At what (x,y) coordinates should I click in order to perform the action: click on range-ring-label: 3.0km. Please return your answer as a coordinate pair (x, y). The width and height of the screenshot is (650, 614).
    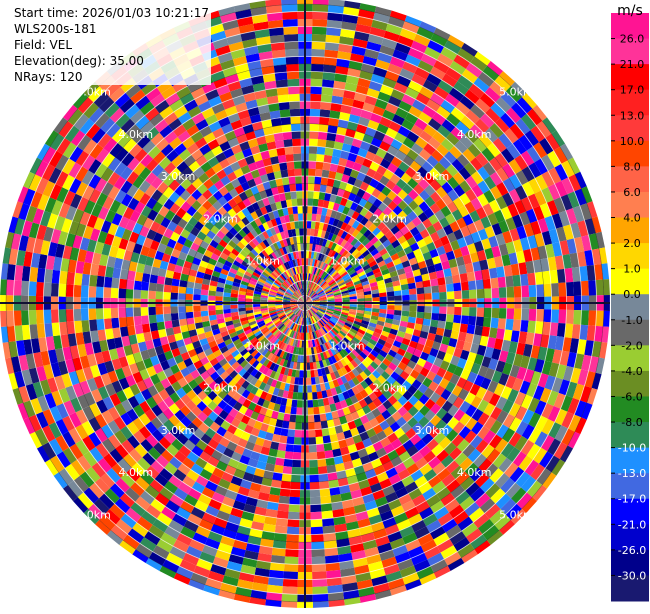
    Looking at the image, I should click on (432, 430).